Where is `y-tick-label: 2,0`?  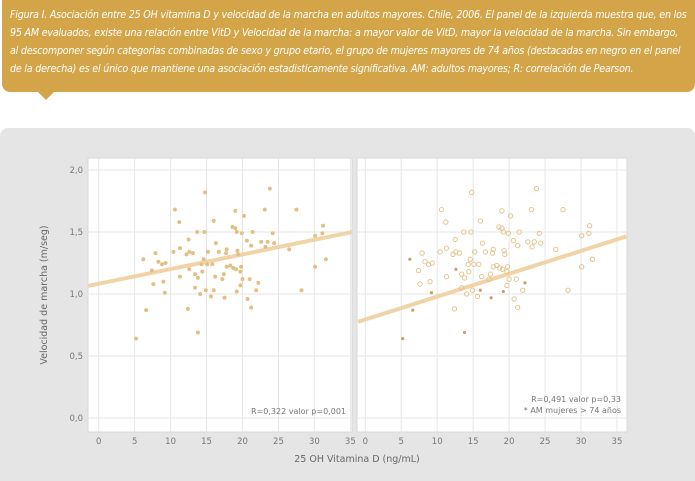 y-tick-label: 2,0 is located at coordinates (76, 171).